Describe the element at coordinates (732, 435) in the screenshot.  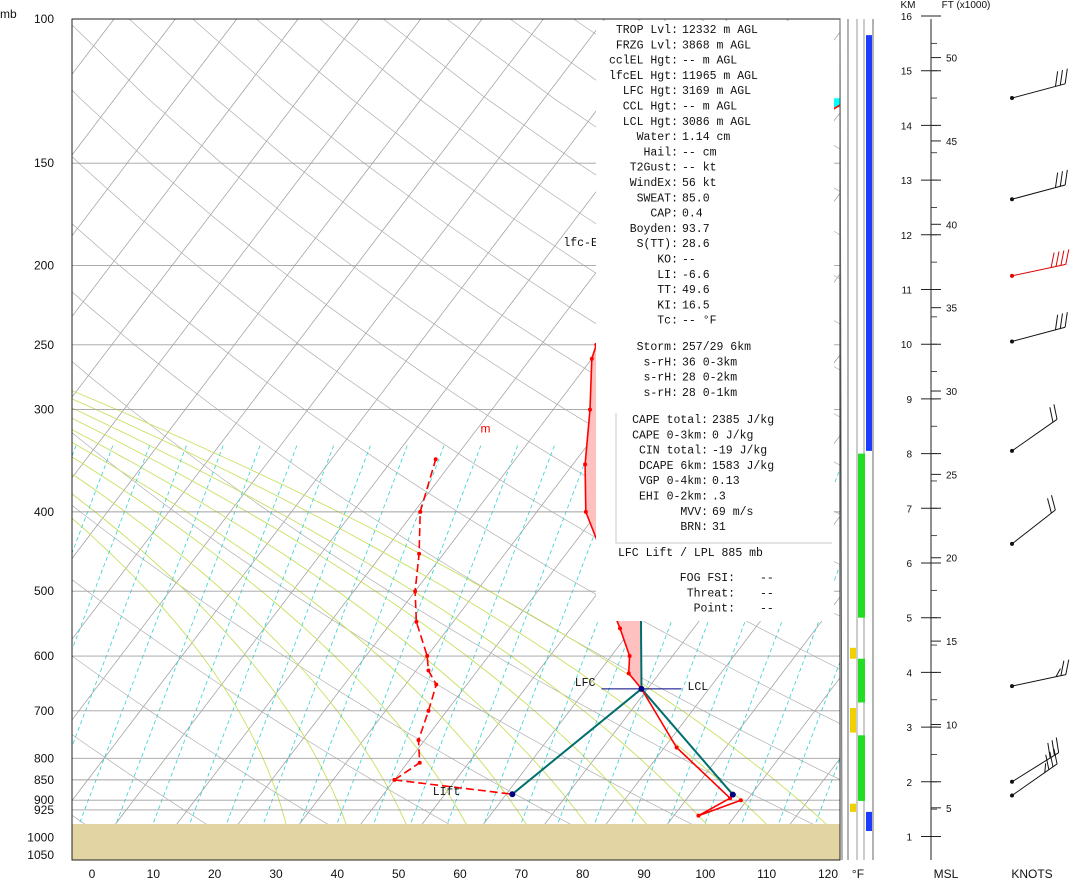
I see `cape-value: 0 J/kg` at that location.